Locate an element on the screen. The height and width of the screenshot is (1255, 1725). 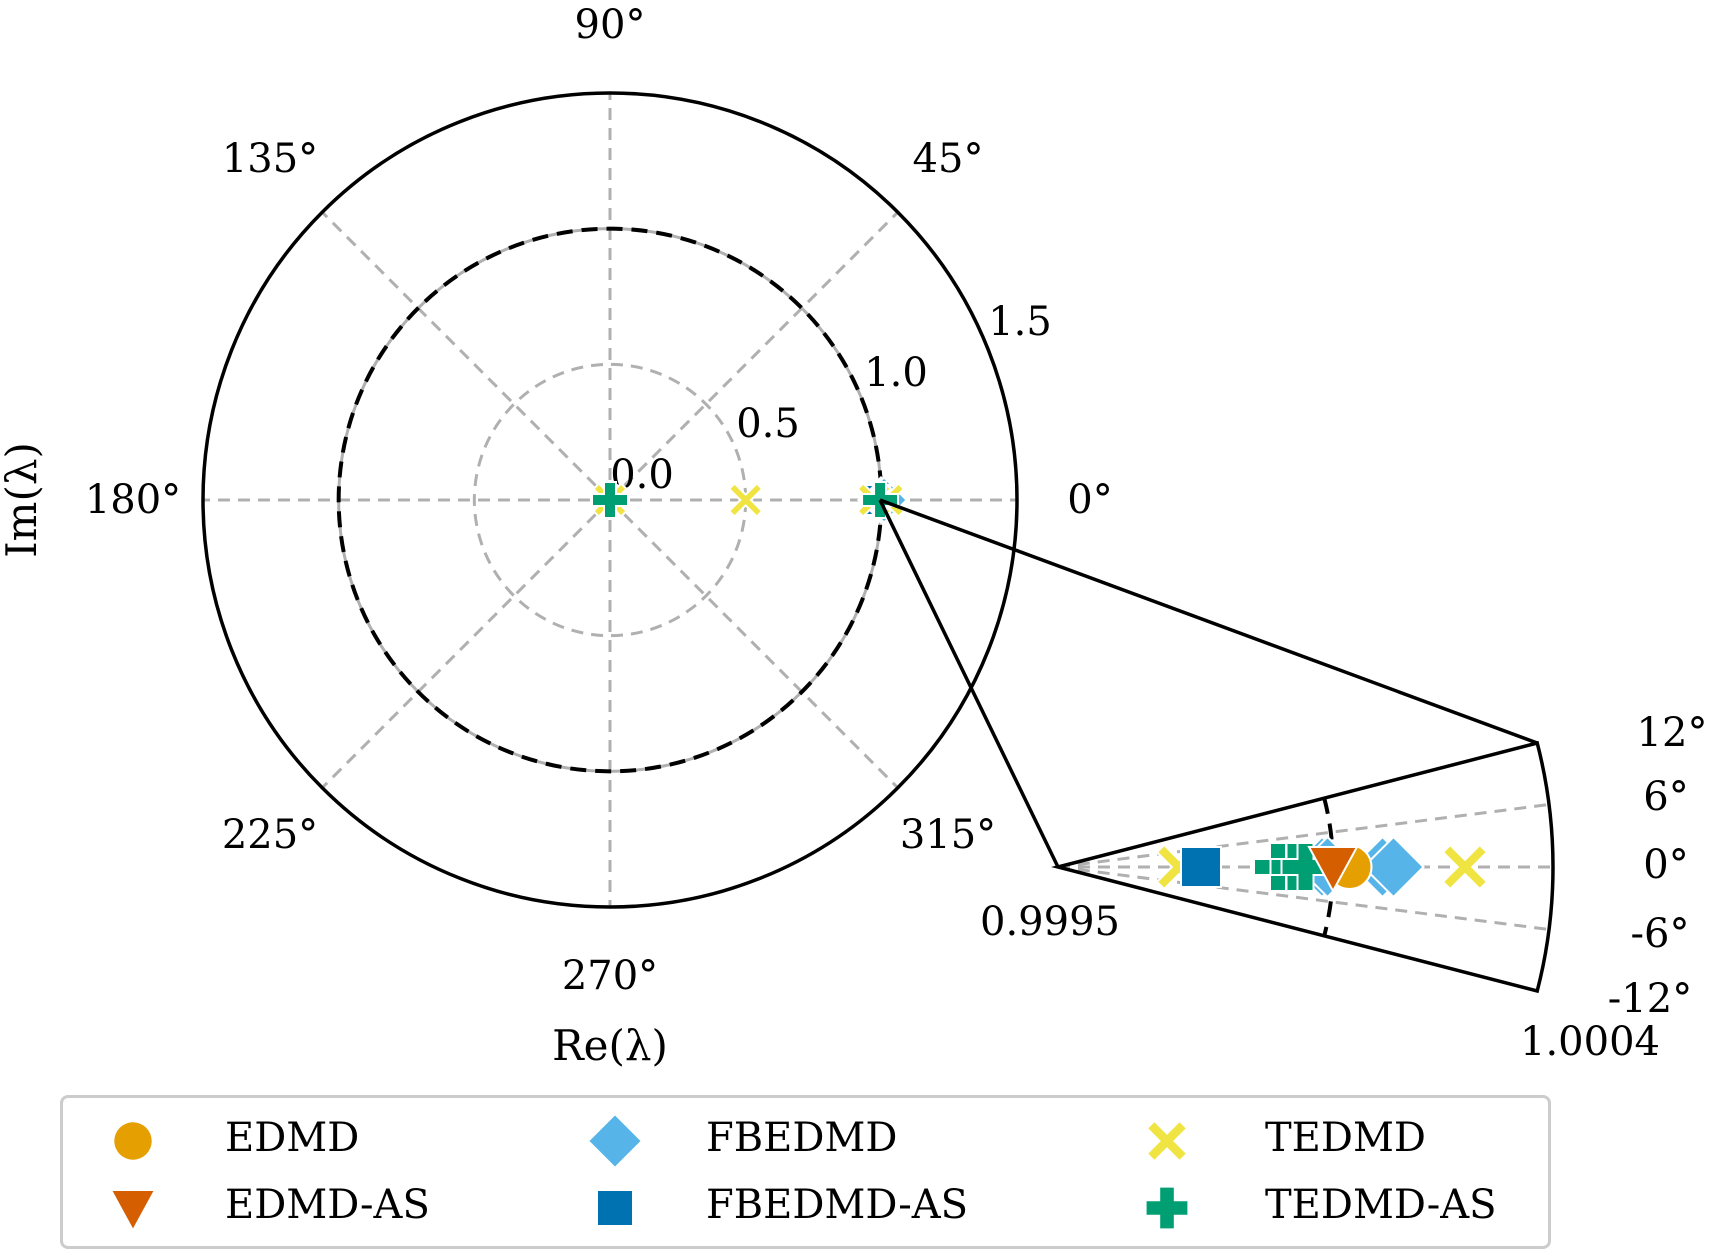
legend-marker-plus-icon is located at coordinates (1167, 1208).